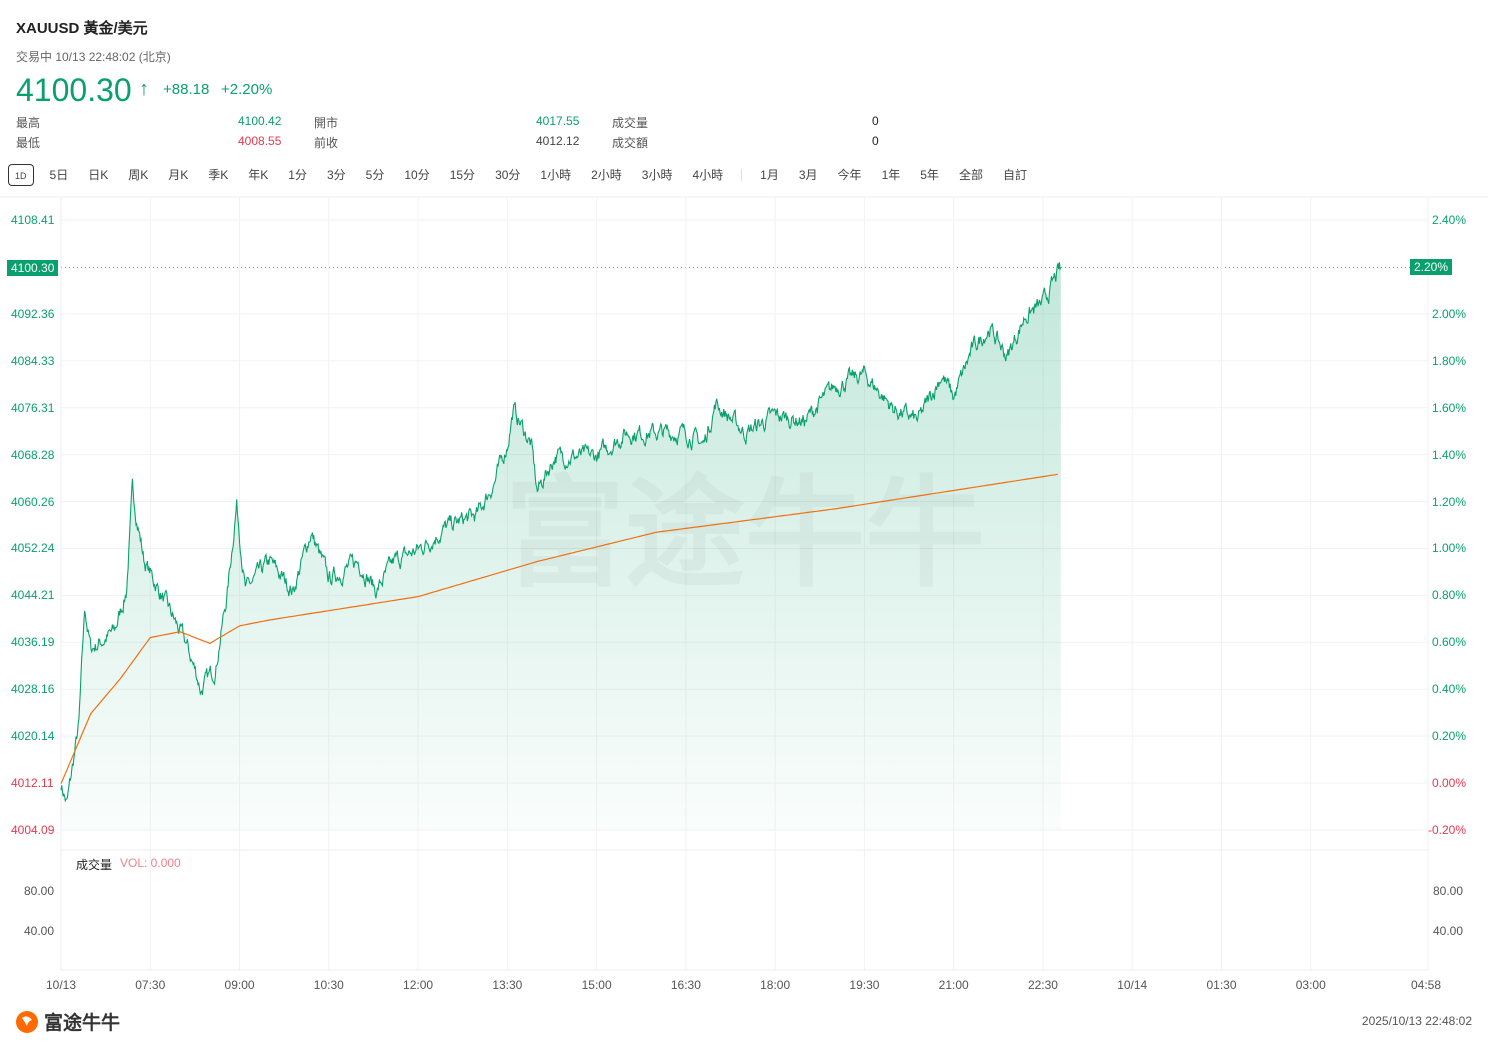 The width and height of the screenshot is (1488, 1047). Describe the element at coordinates (1221, 985) in the screenshot. I see `x-tick: 01:30` at that location.